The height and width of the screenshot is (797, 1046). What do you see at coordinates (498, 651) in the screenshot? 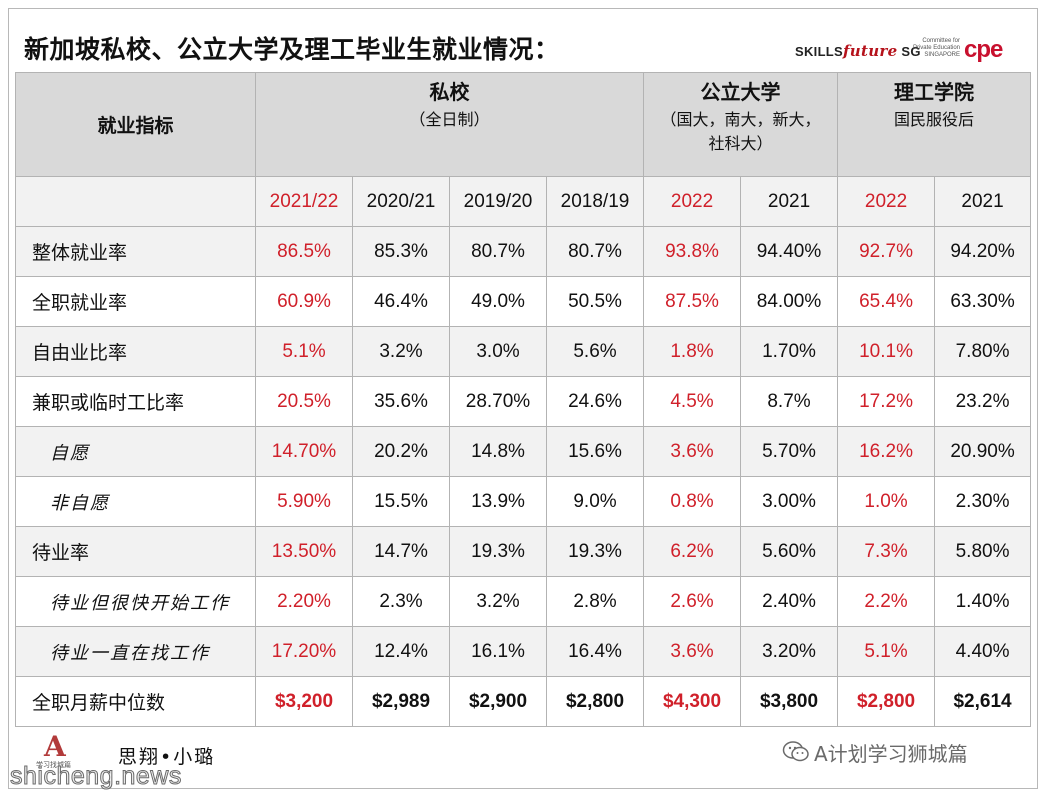
I see `value-cell: 16.1%` at bounding box center [498, 651].